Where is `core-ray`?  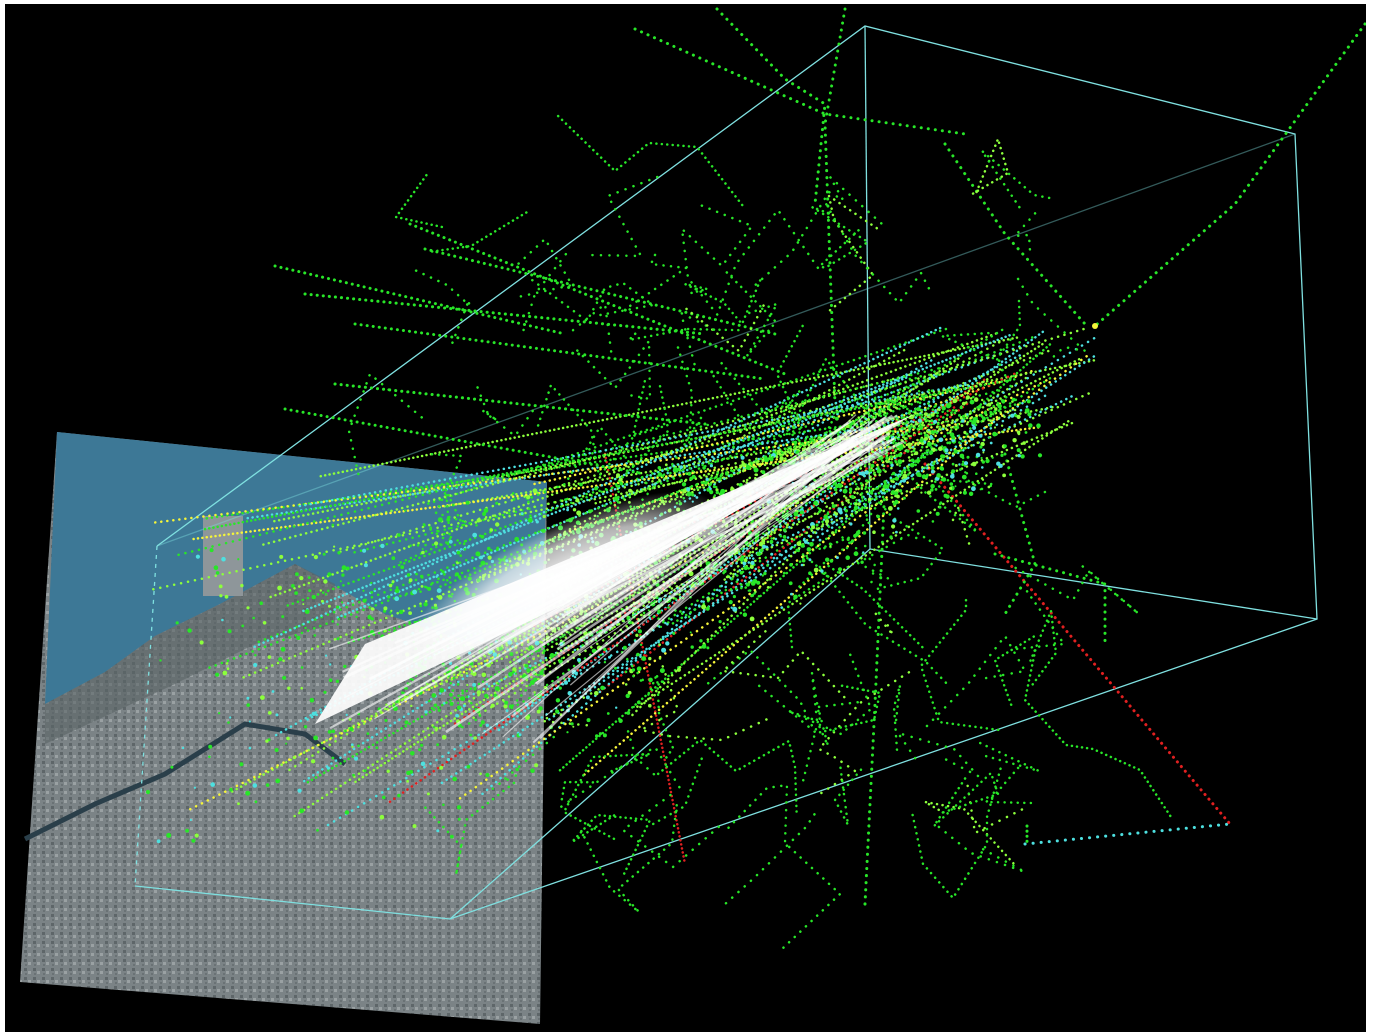
core-ray is located at coordinates (715, 576).